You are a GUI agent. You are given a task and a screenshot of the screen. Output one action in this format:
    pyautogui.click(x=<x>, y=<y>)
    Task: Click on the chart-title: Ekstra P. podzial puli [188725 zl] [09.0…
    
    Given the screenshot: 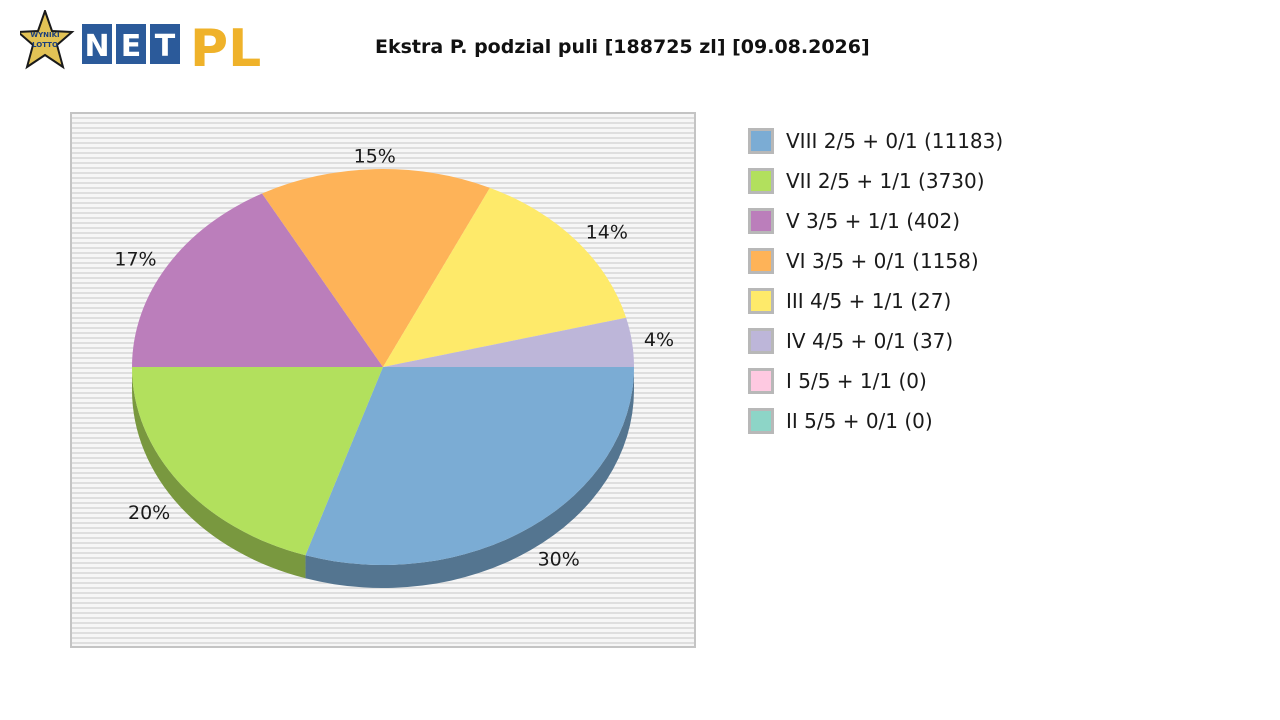 What is the action you would take?
    pyautogui.click(x=622, y=47)
    